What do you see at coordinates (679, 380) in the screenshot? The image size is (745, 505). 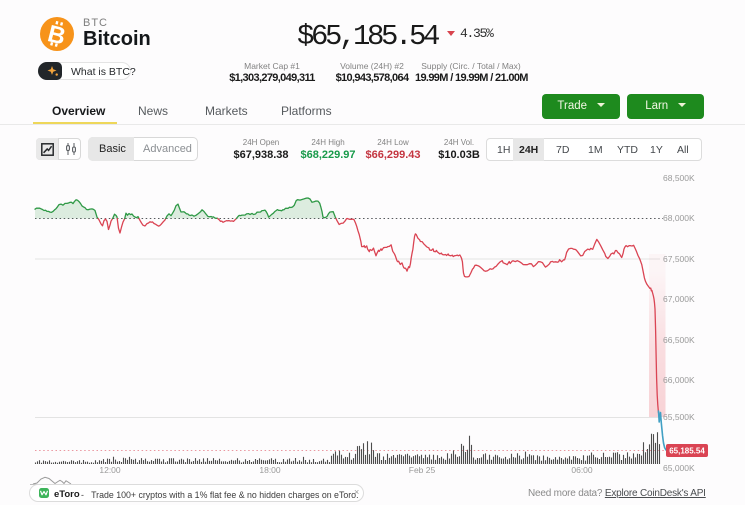 I see `svg-text: 66,000K` at bounding box center [679, 380].